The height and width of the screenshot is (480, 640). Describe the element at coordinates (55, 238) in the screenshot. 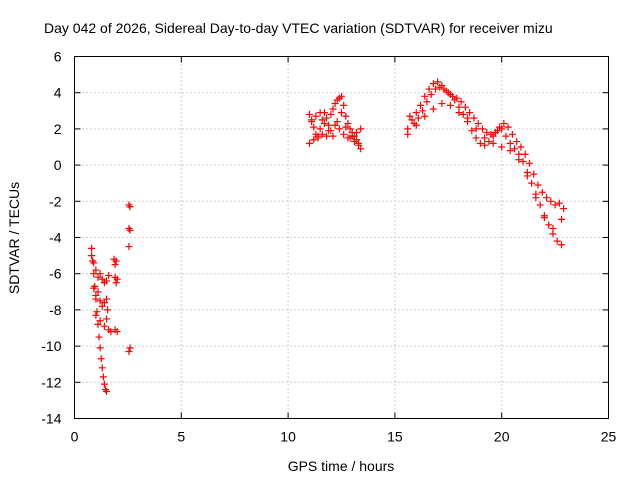

I see `y-tick-label: -4` at that location.